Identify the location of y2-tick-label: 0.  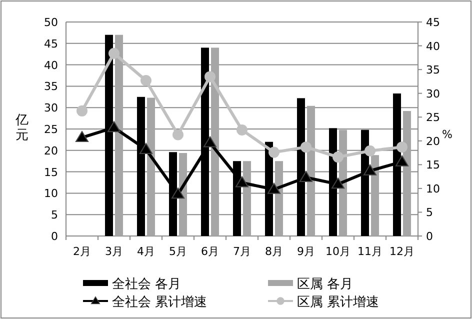
(429, 236).